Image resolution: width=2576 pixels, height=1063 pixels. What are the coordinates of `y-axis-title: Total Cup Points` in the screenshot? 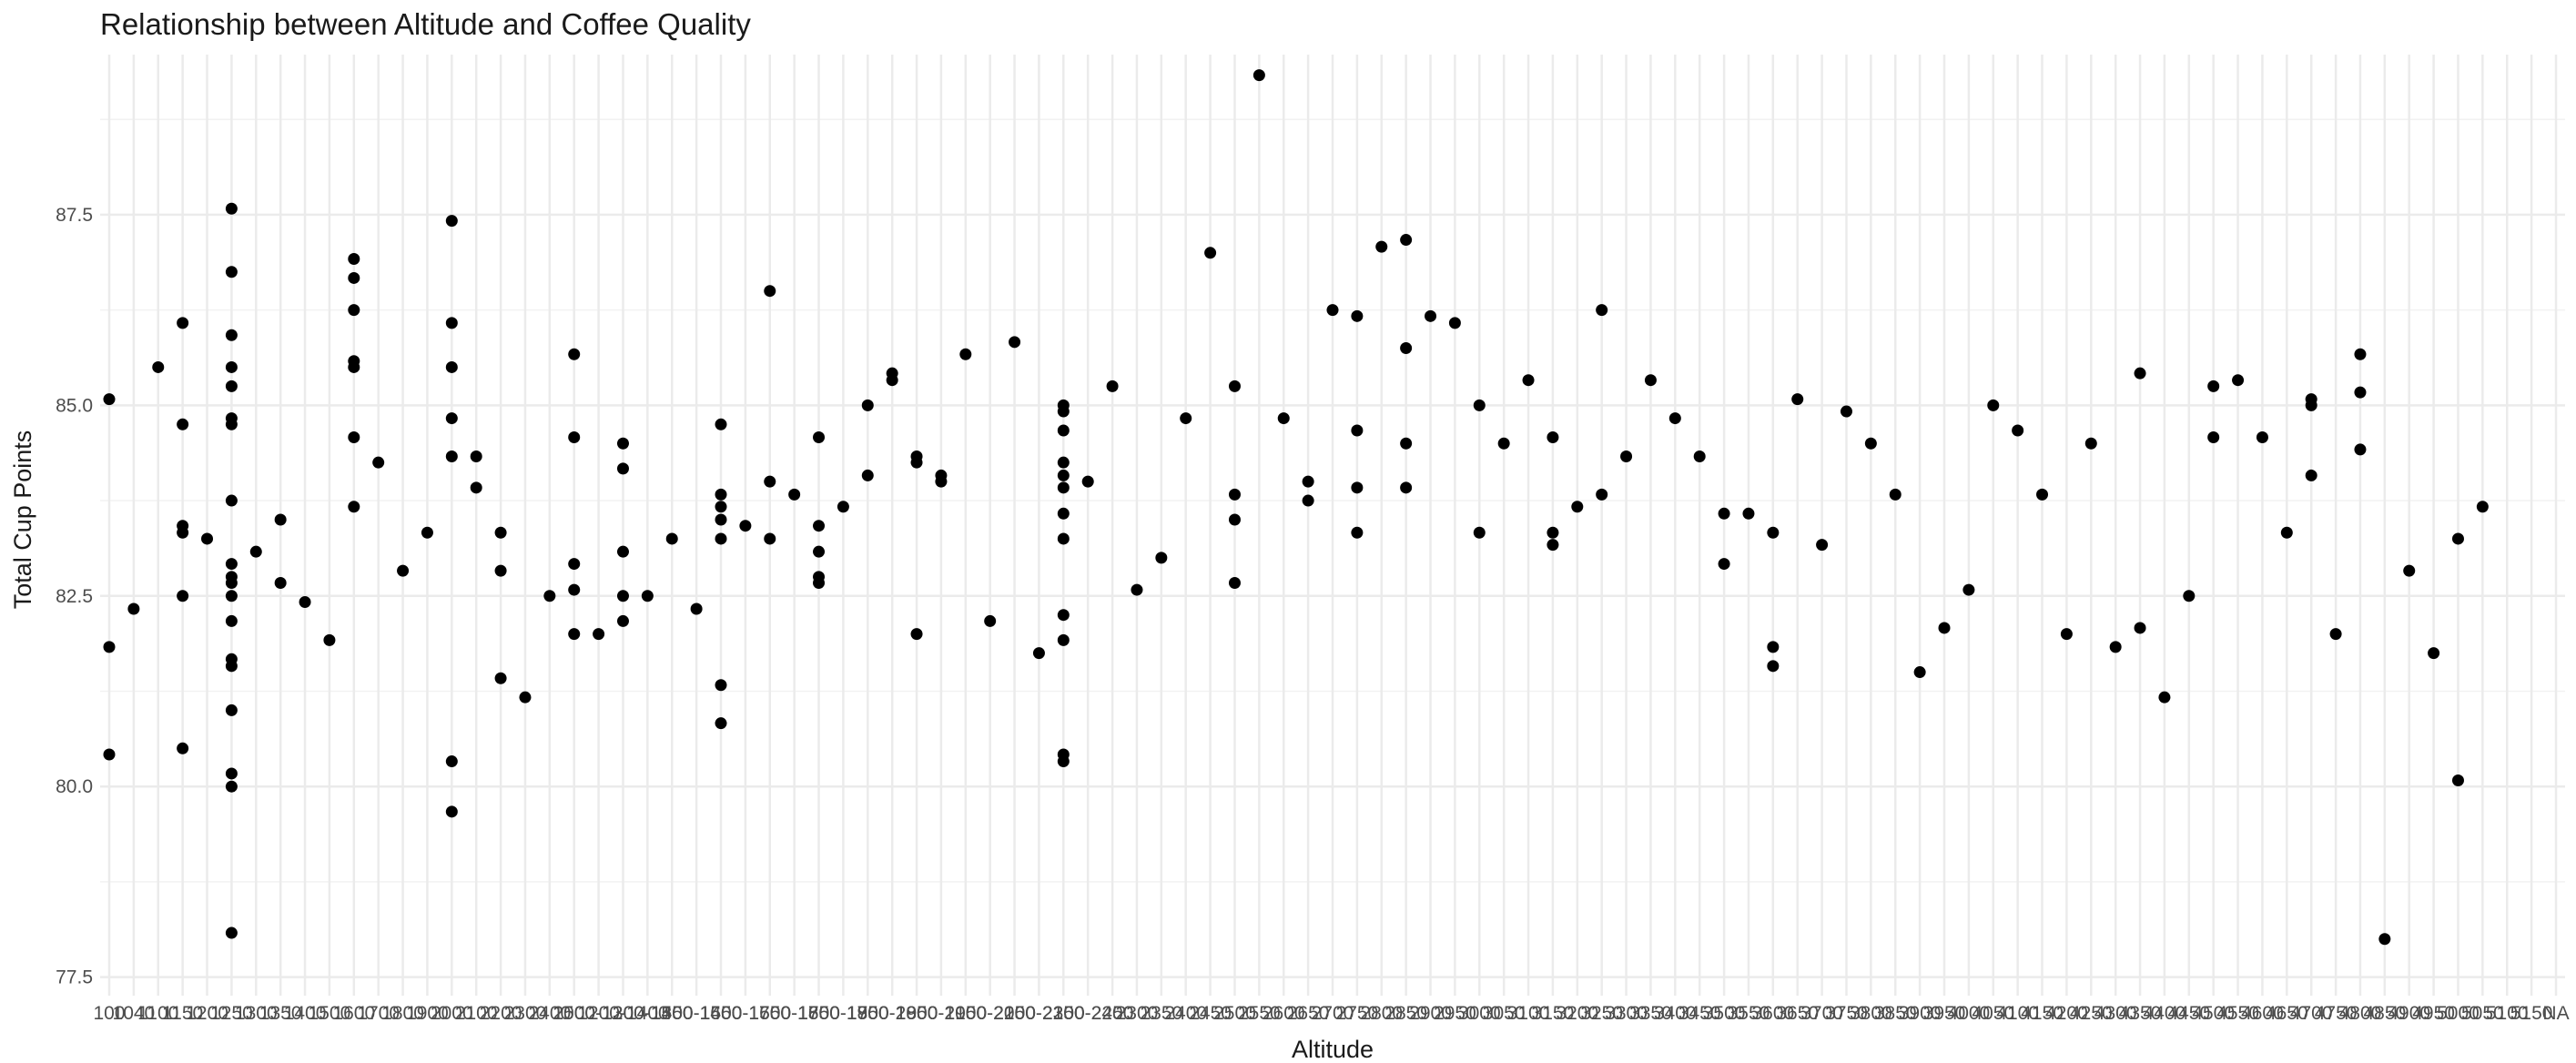 It's located at (22, 520).